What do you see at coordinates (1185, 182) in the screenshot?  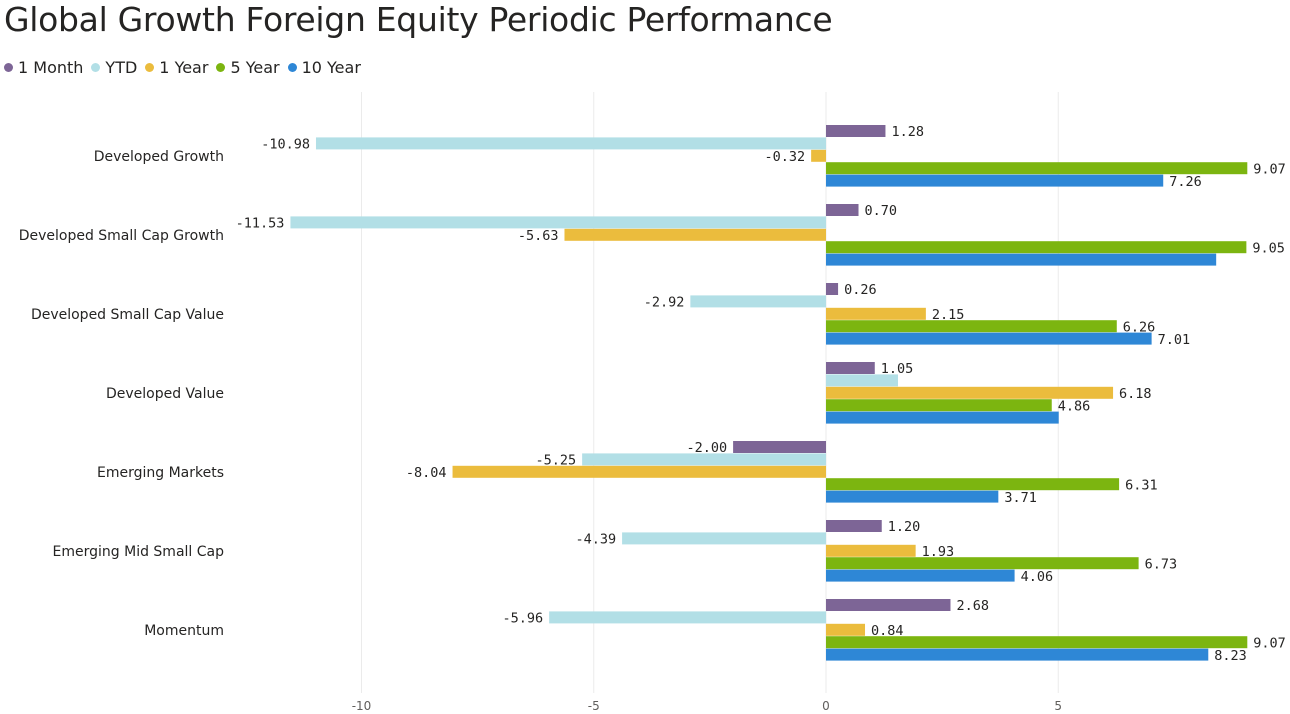 I see `data-label: 7.26` at bounding box center [1185, 182].